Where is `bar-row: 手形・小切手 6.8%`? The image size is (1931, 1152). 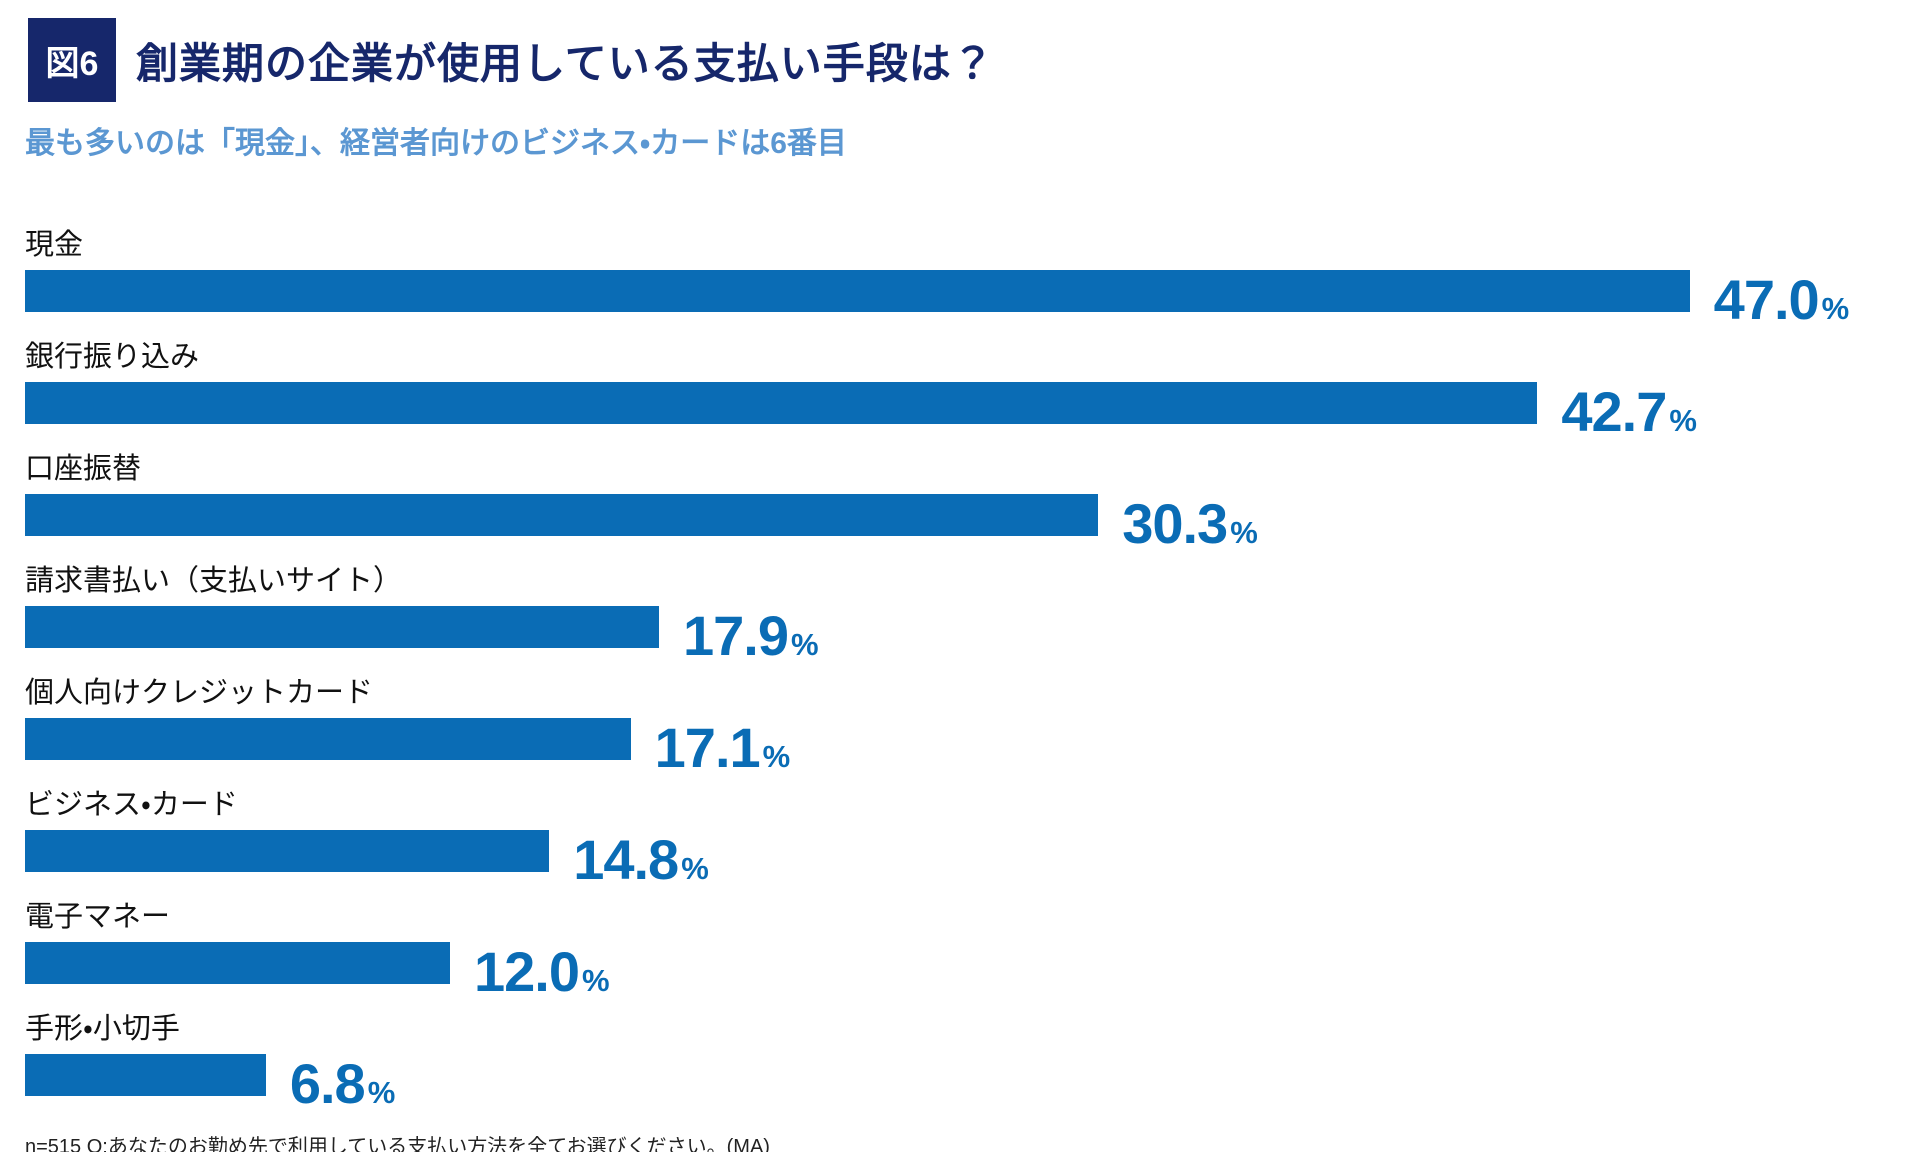 bar-row: 手形・小切手 6.8% is located at coordinates (965, 1062).